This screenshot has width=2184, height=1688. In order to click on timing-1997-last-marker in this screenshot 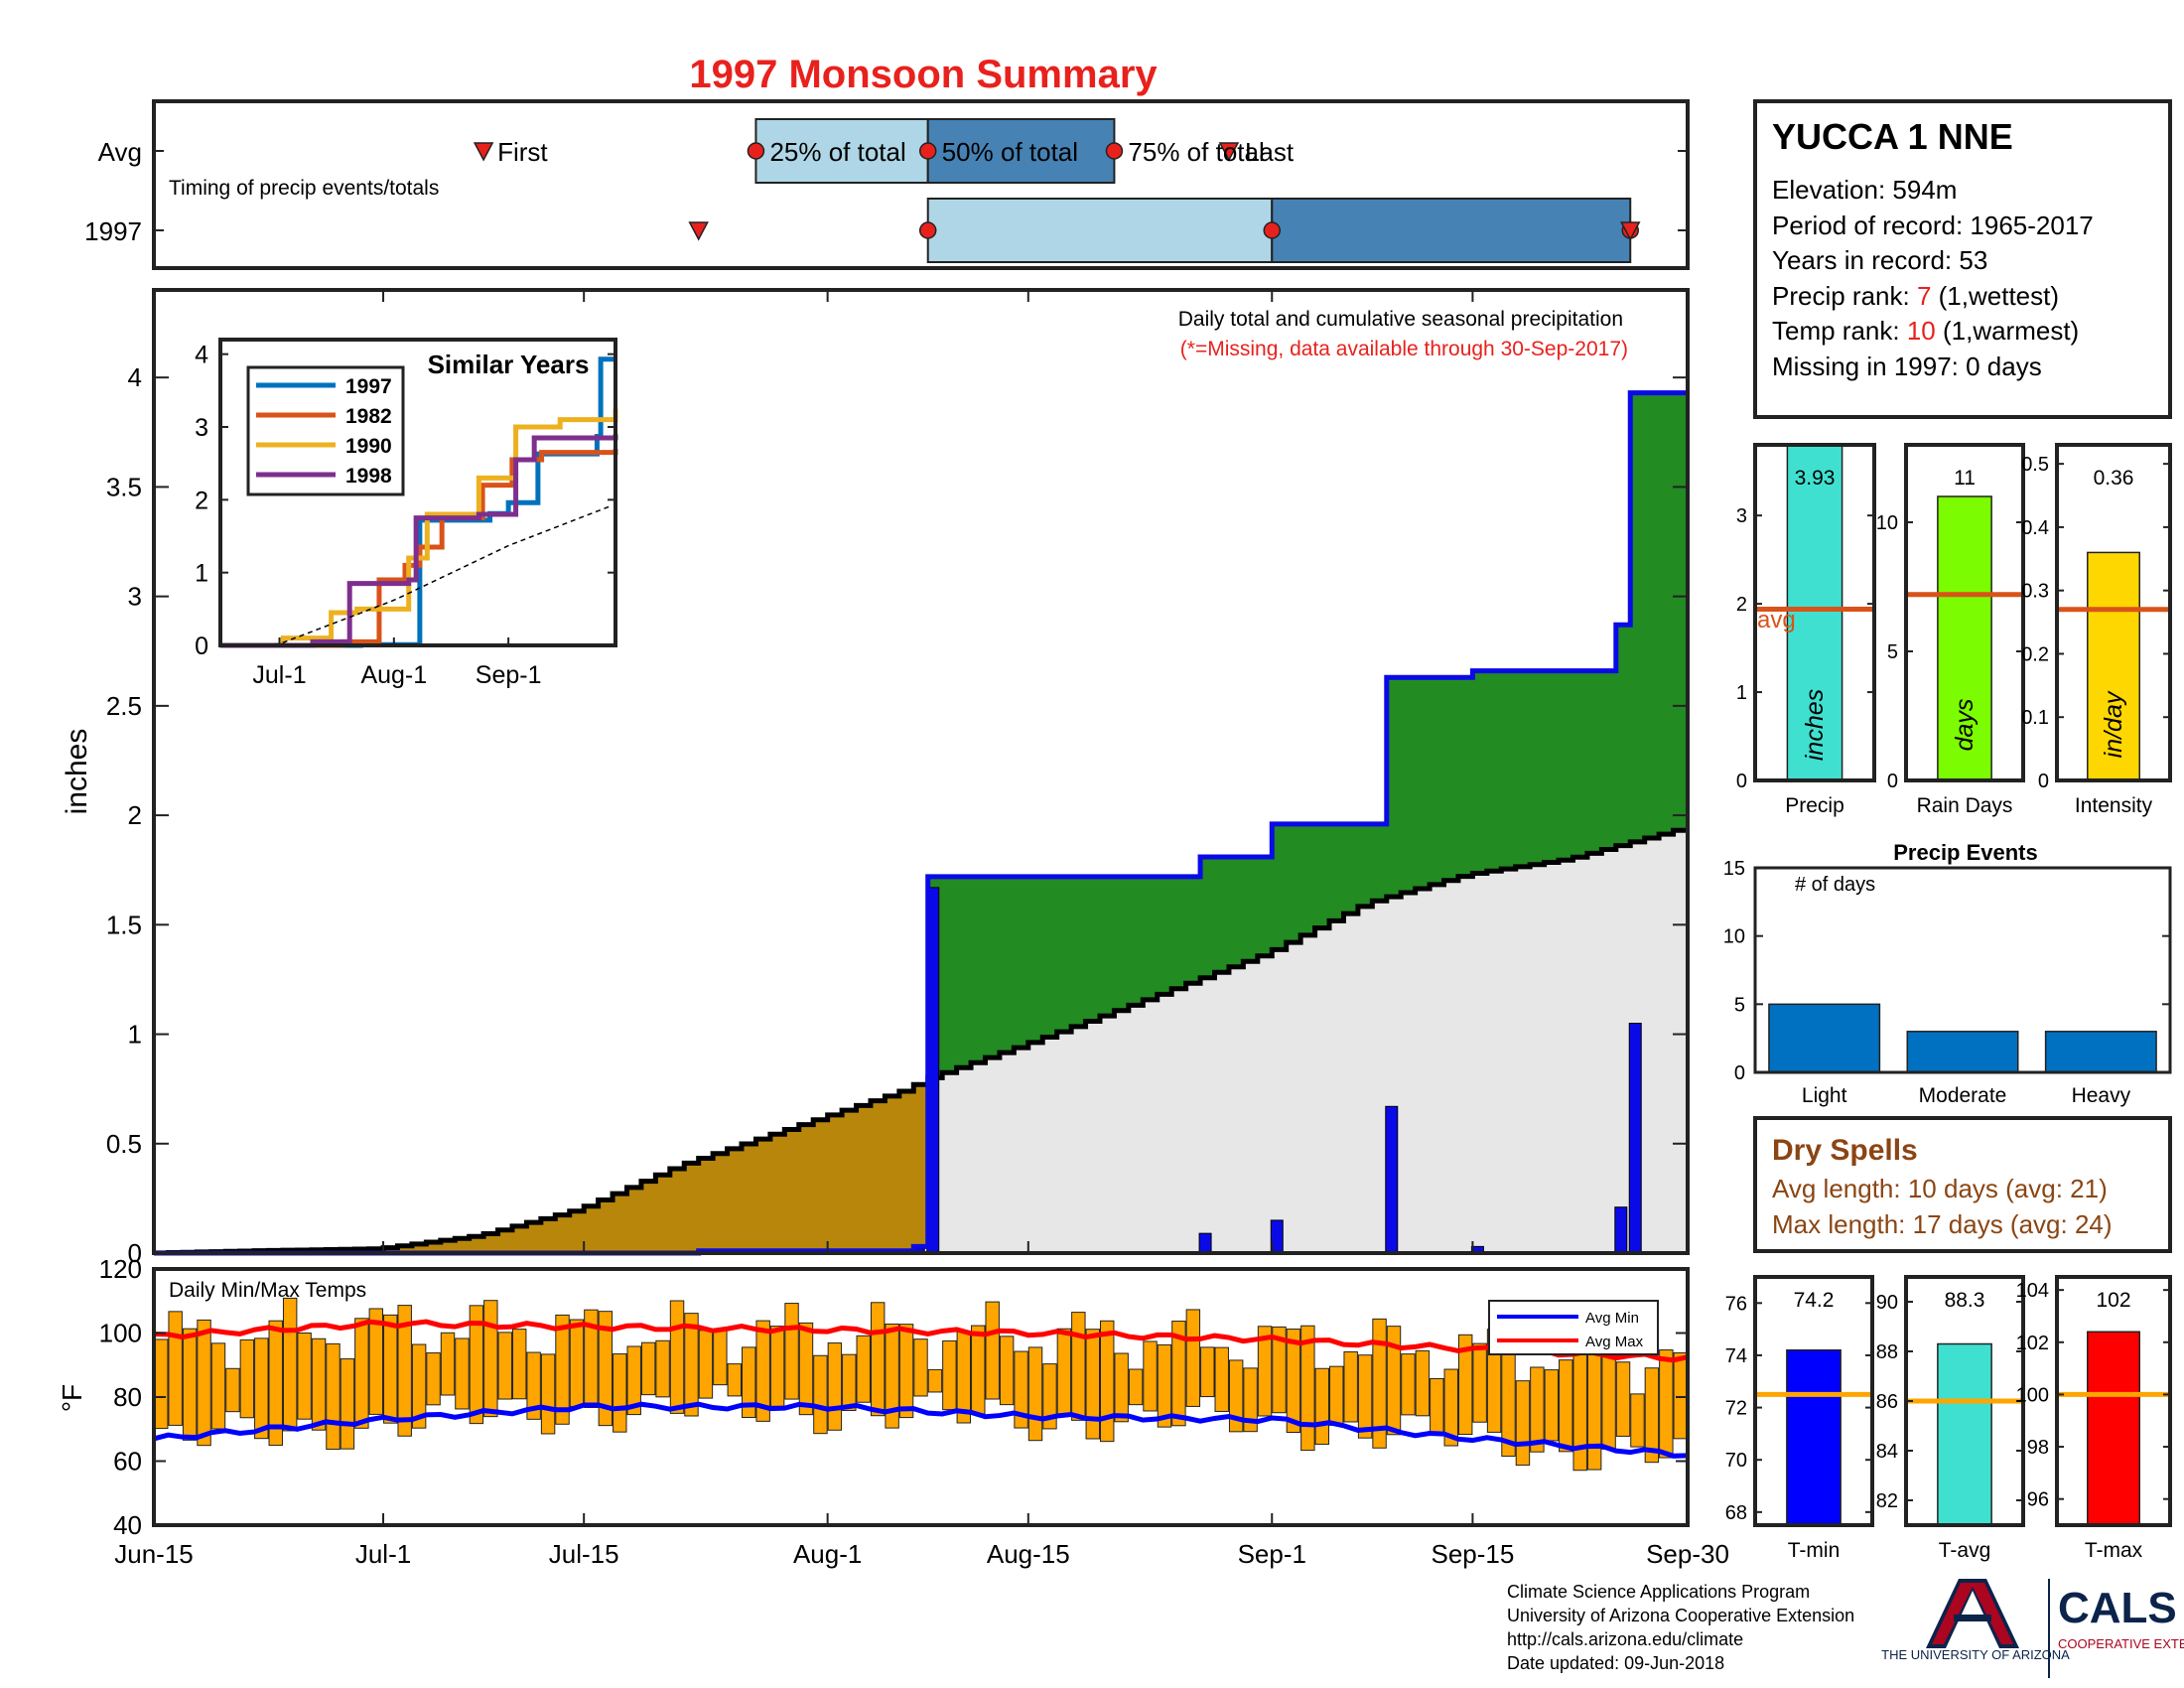, I will do `click(1630, 231)`.